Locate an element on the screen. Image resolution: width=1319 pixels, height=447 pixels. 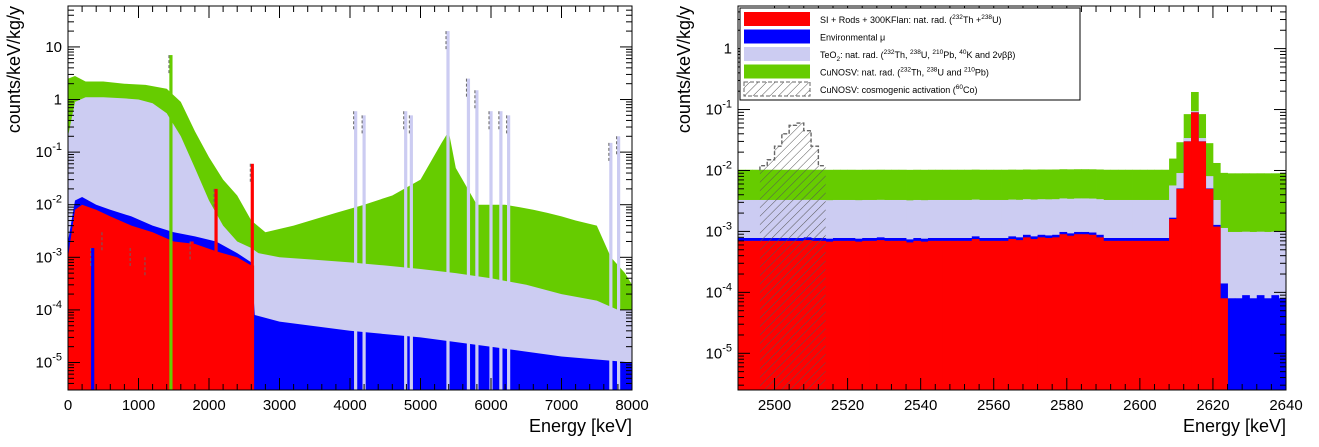
x-tick-label: 2540 is located at coordinates (920, 405).